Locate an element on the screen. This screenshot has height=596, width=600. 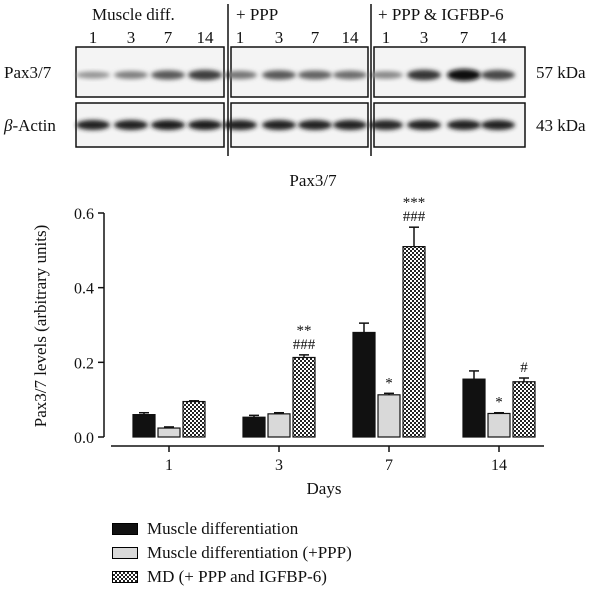
legend-label: Muscle differentiation is located at coordinates (223, 528).